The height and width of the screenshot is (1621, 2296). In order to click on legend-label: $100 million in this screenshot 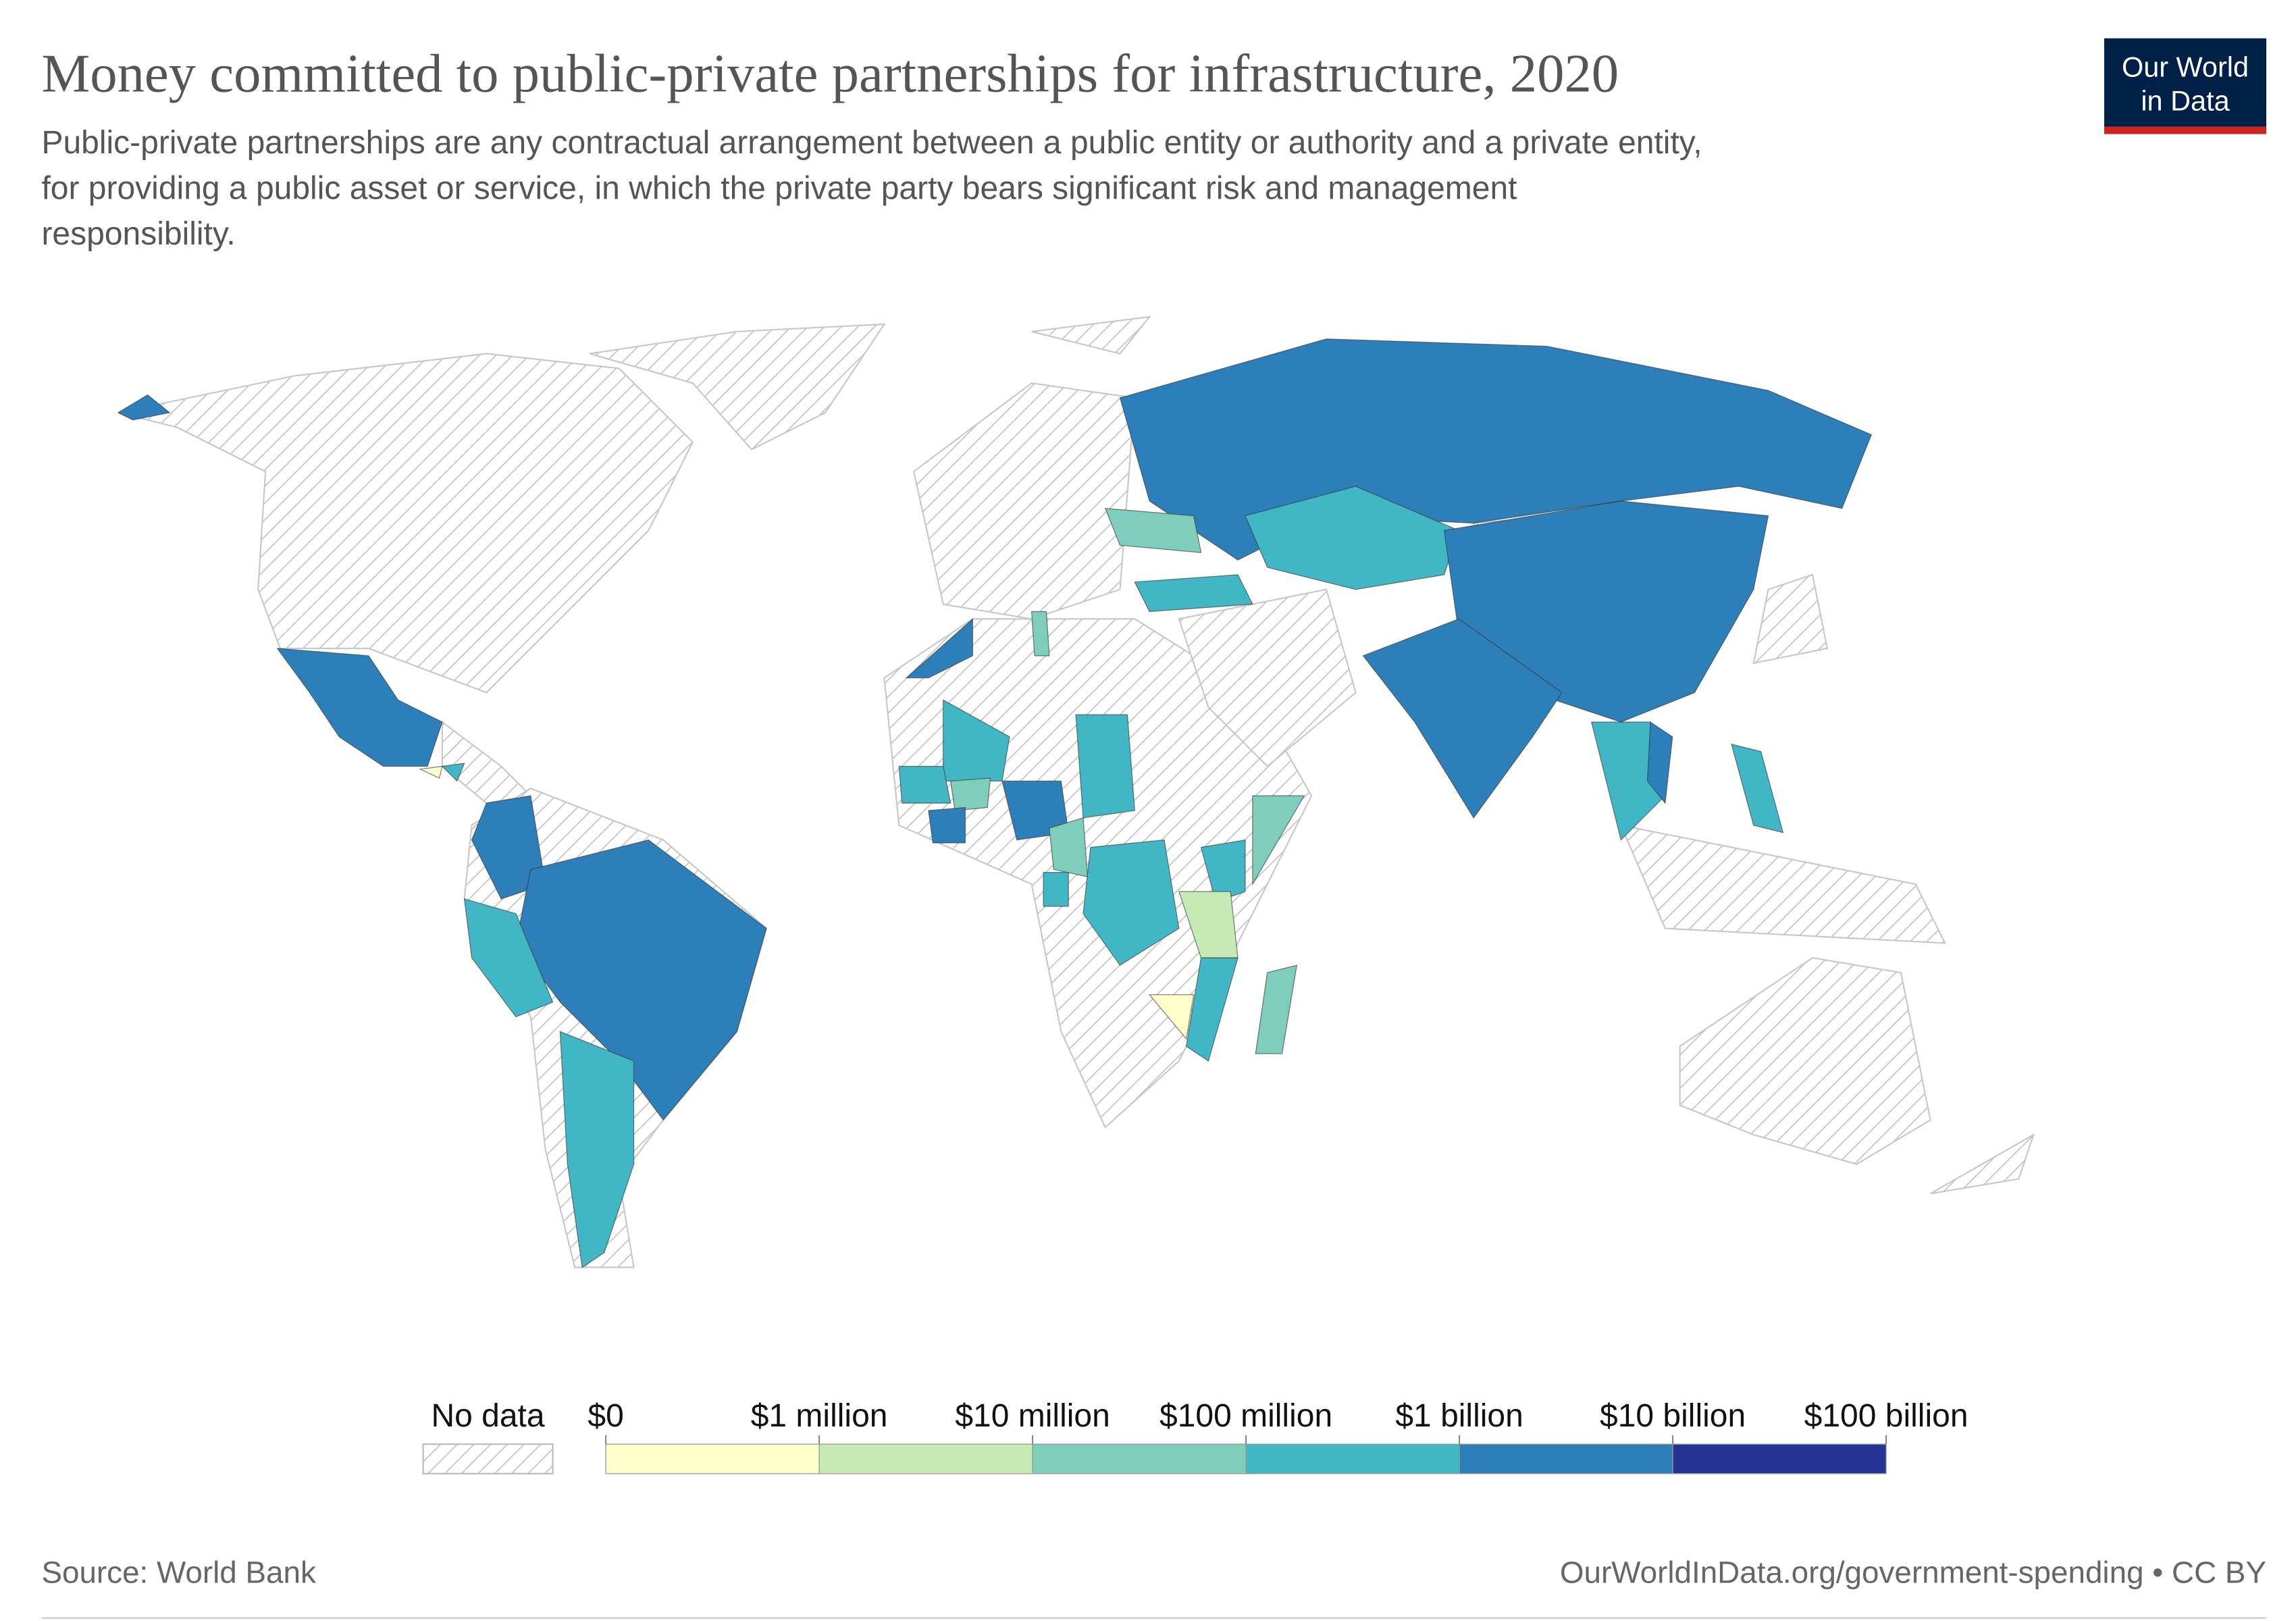, I will do `click(1245, 1416)`.